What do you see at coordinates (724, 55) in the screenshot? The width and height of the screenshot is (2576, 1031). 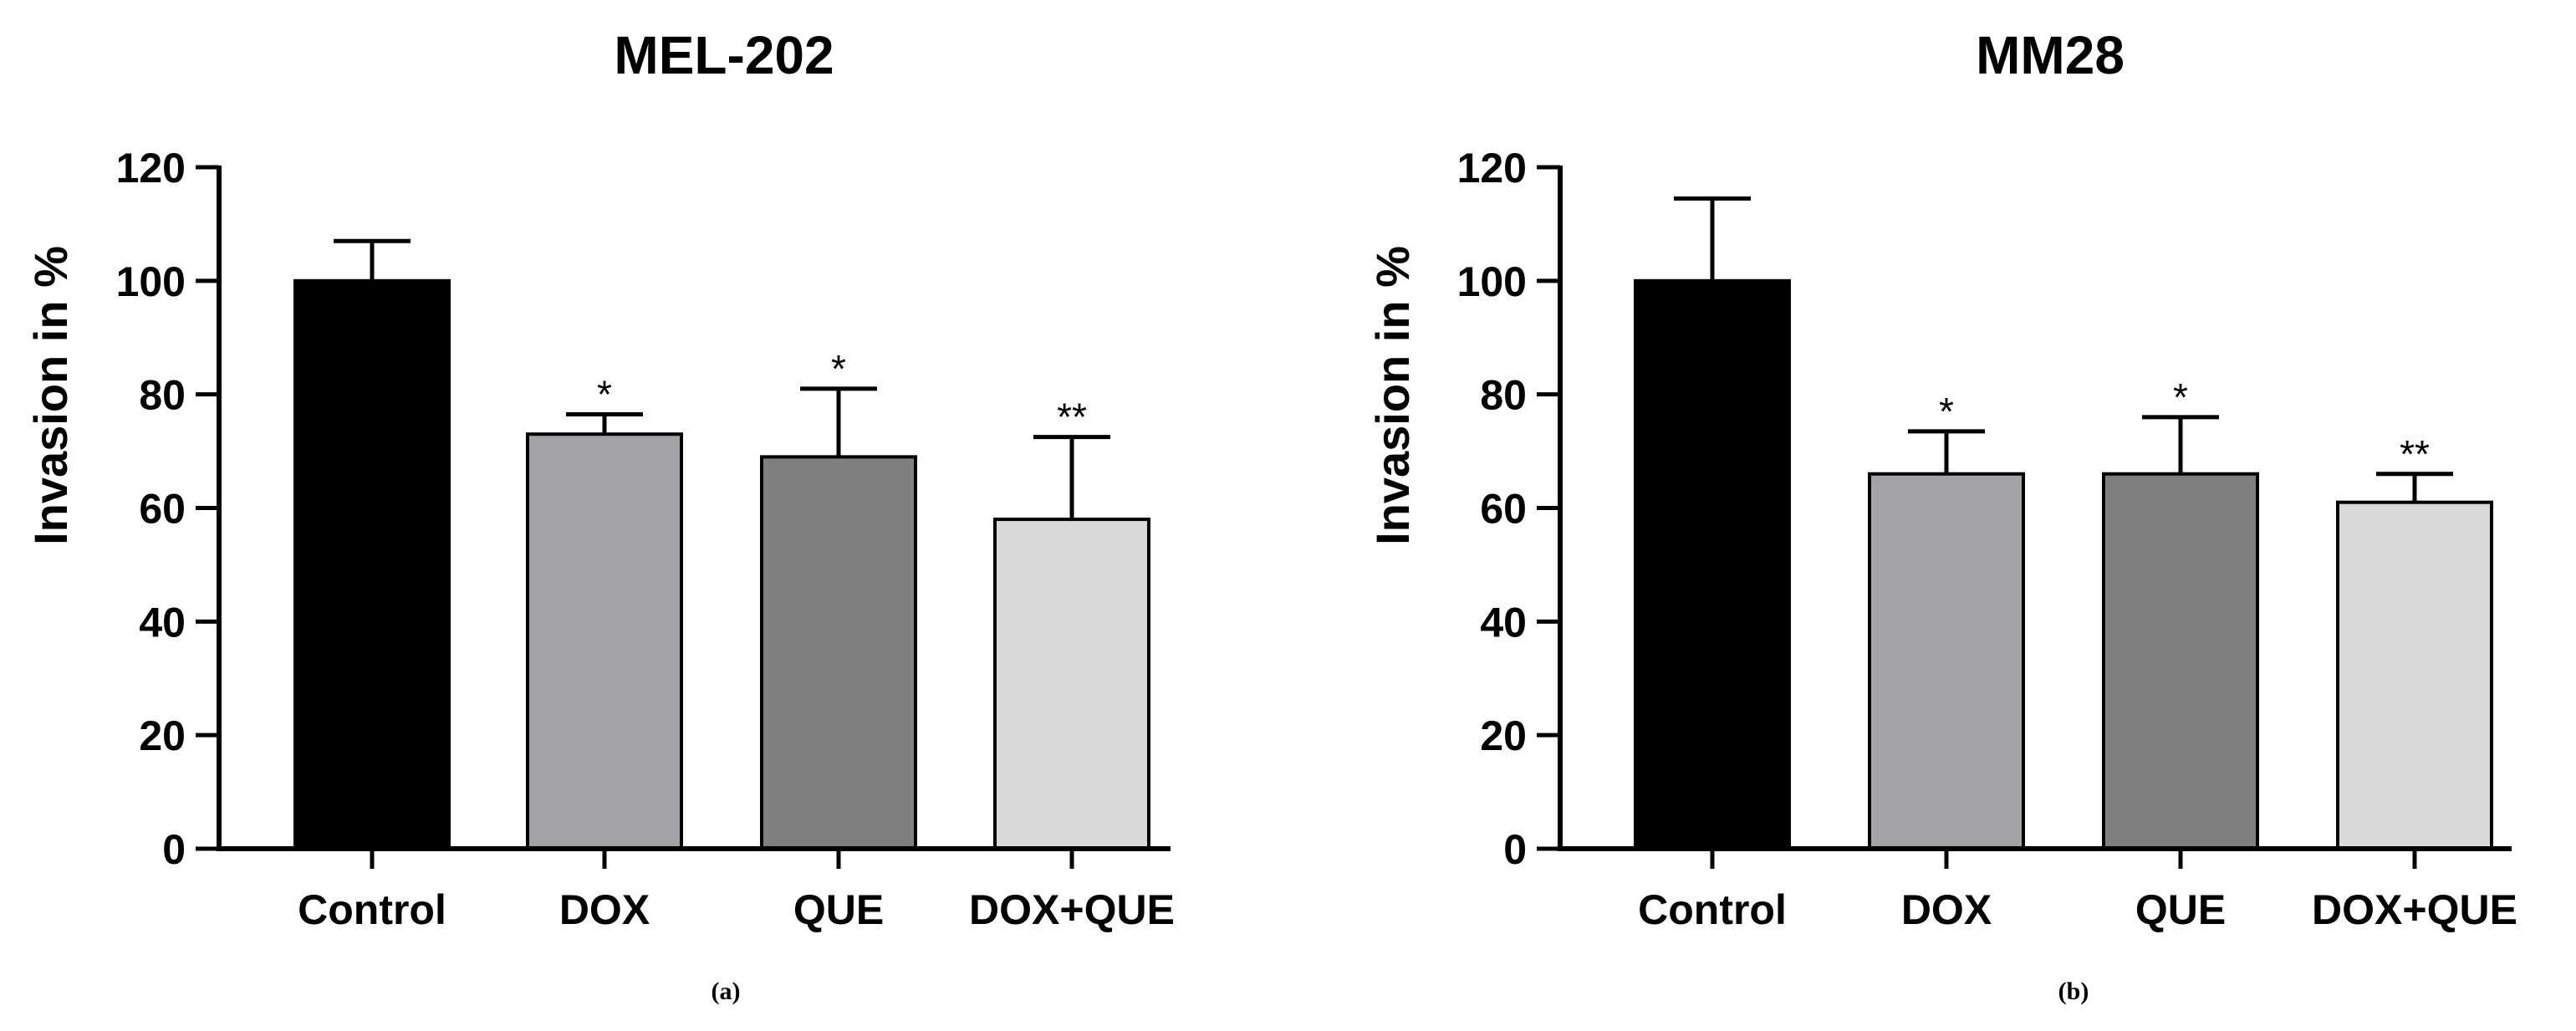 I see `chart-a-title: MEL-202` at bounding box center [724, 55].